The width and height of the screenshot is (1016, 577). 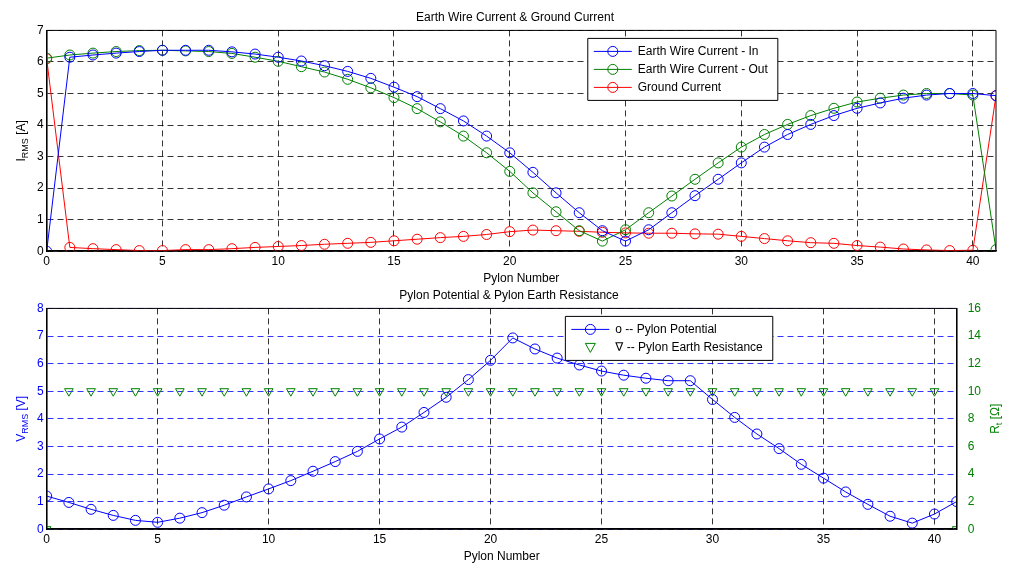 I want to click on chart-title: Earth Wire Current & Ground Current, so click(x=515, y=16).